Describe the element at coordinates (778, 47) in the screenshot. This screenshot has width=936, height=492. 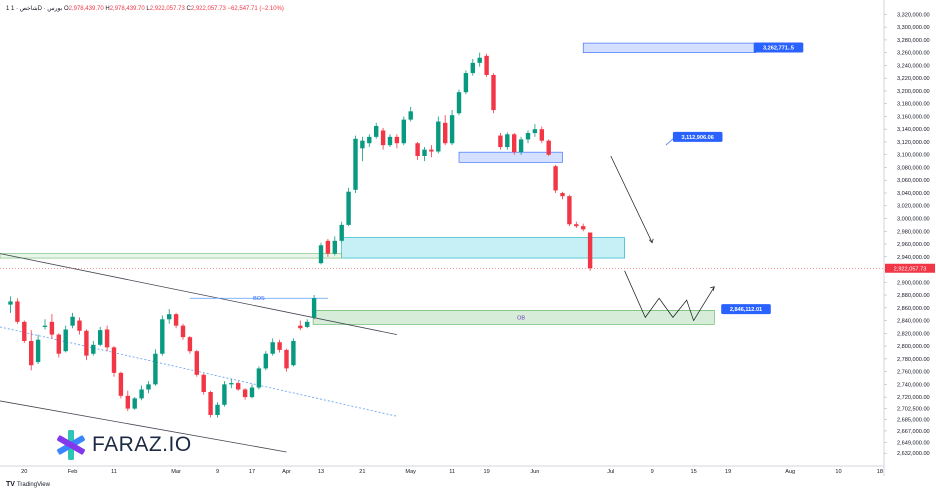
I see `target-top-label-bg` at that location.